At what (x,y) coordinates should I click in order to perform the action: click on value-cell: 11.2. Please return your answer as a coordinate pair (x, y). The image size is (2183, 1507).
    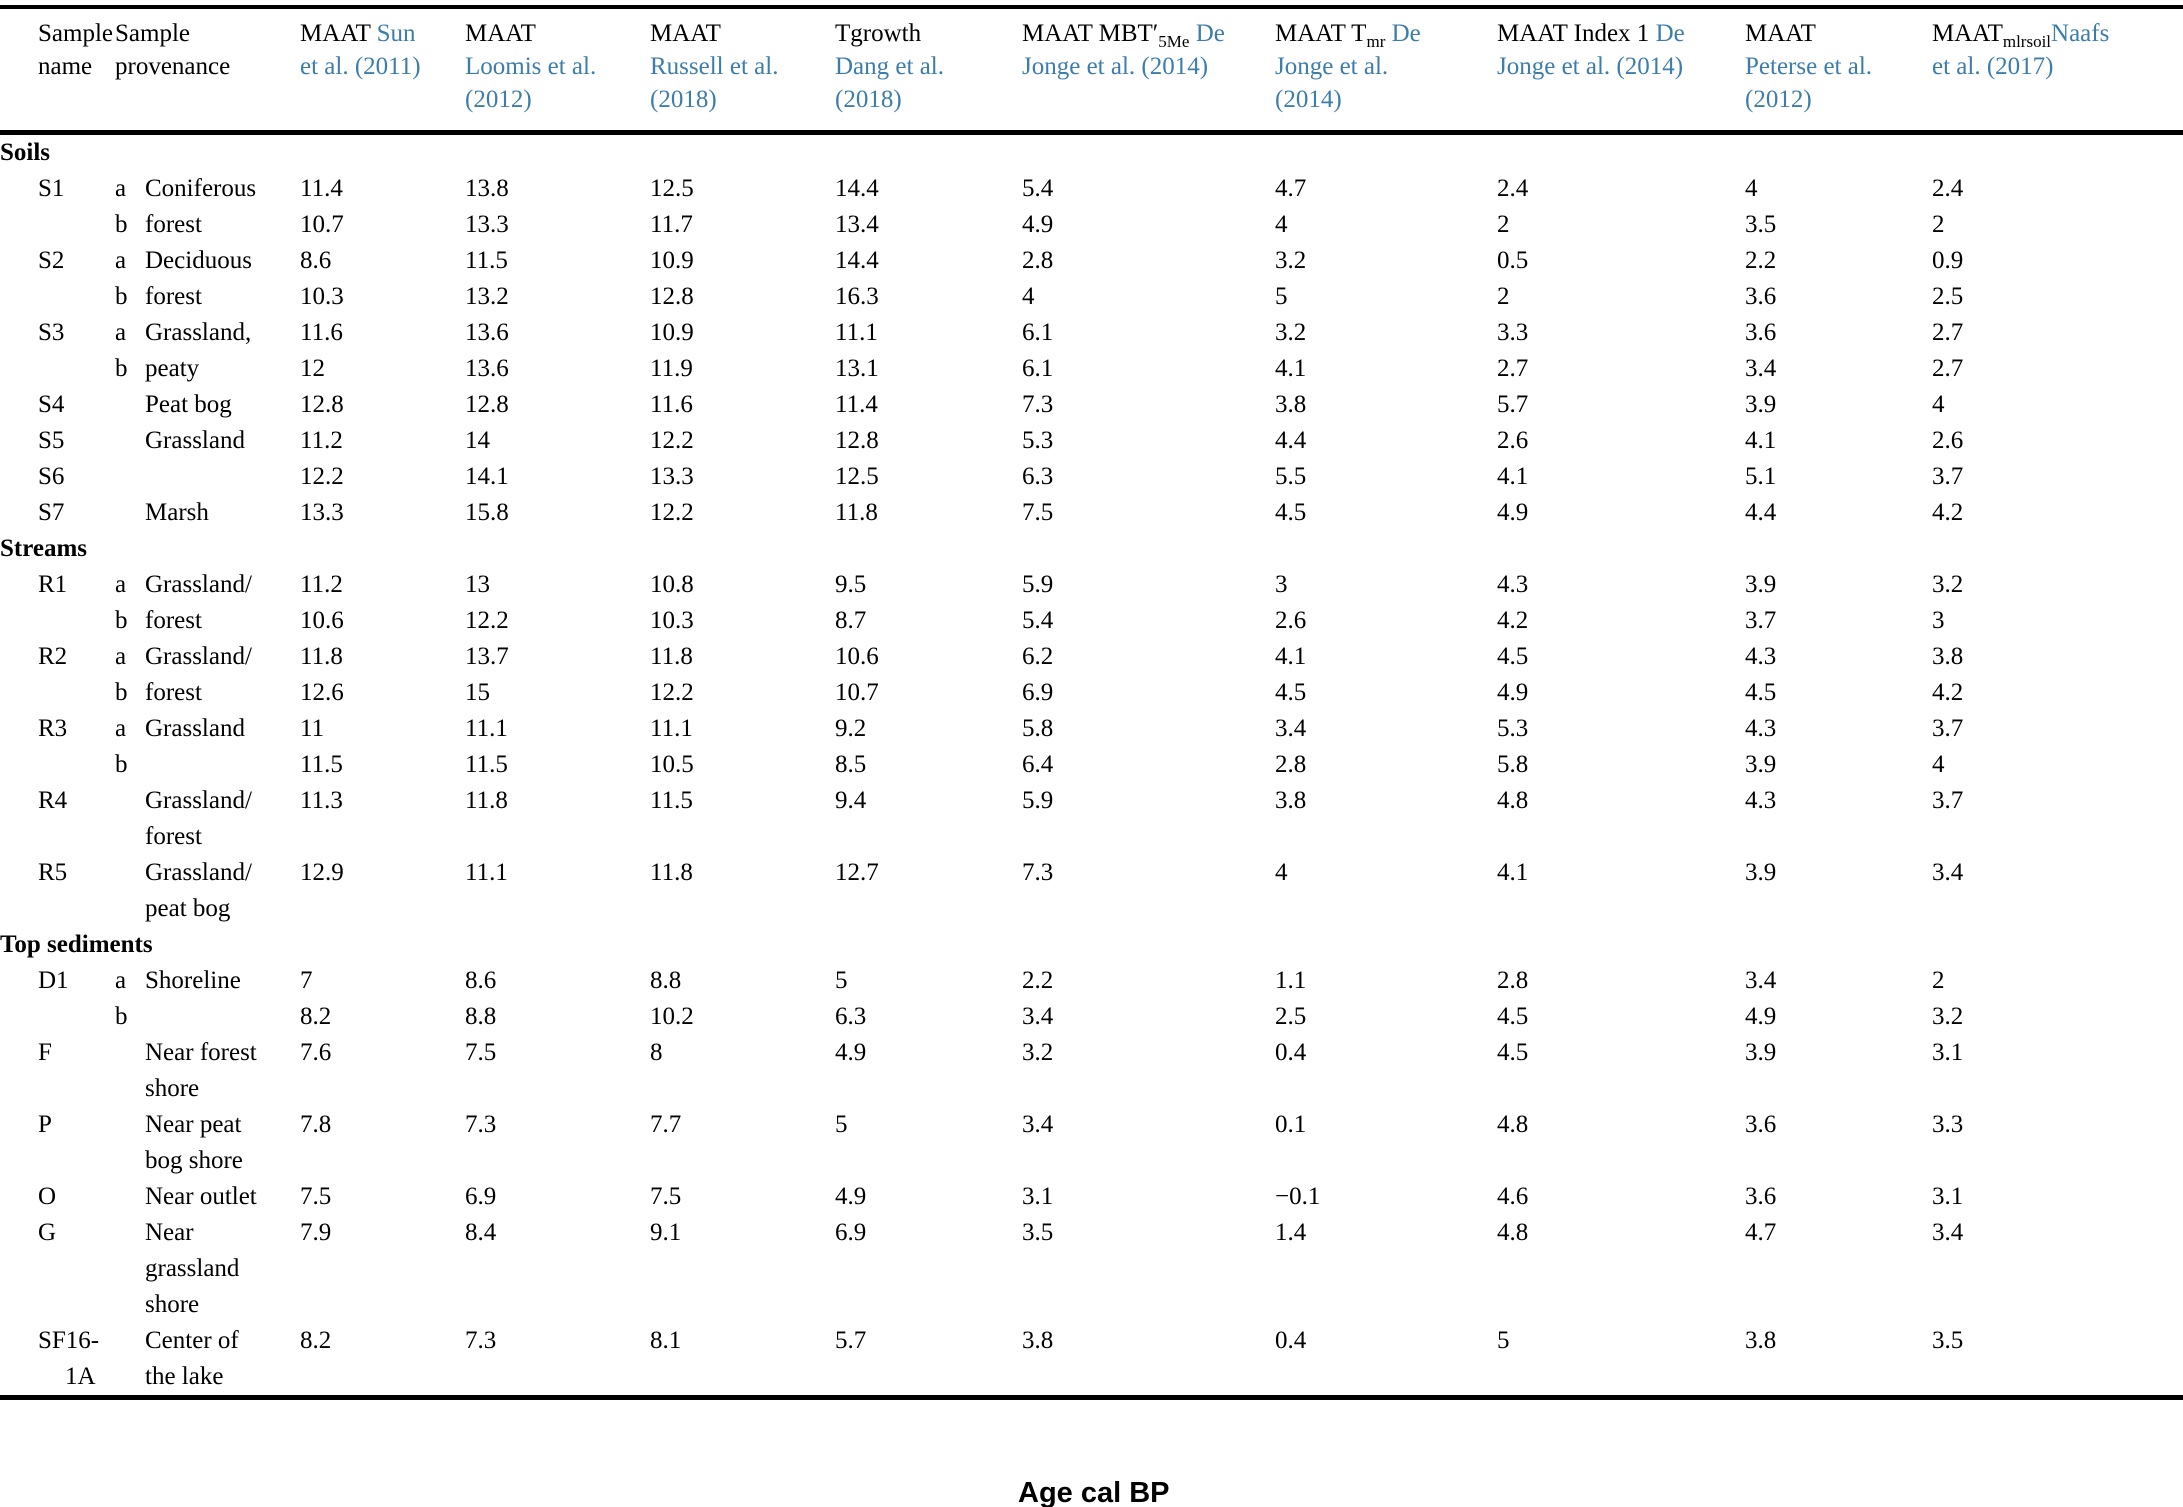
    Looking at the image, I should click on (321, 440).